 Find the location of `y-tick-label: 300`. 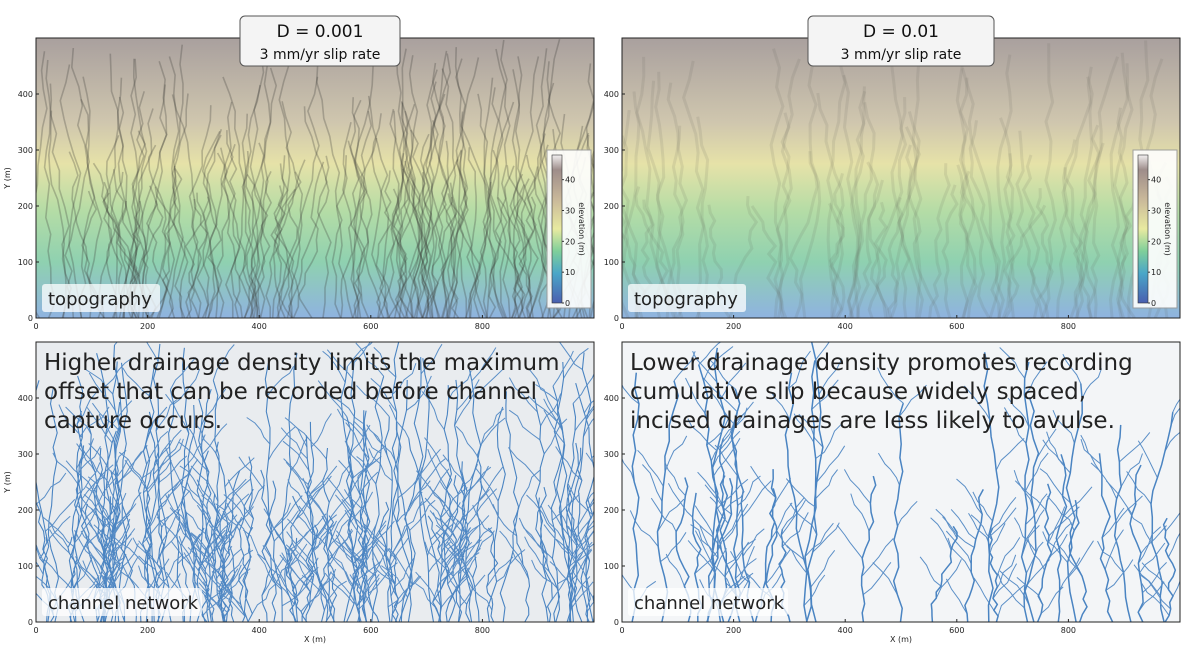

y-tick-label: 300 is located at coordinates (25, 454).